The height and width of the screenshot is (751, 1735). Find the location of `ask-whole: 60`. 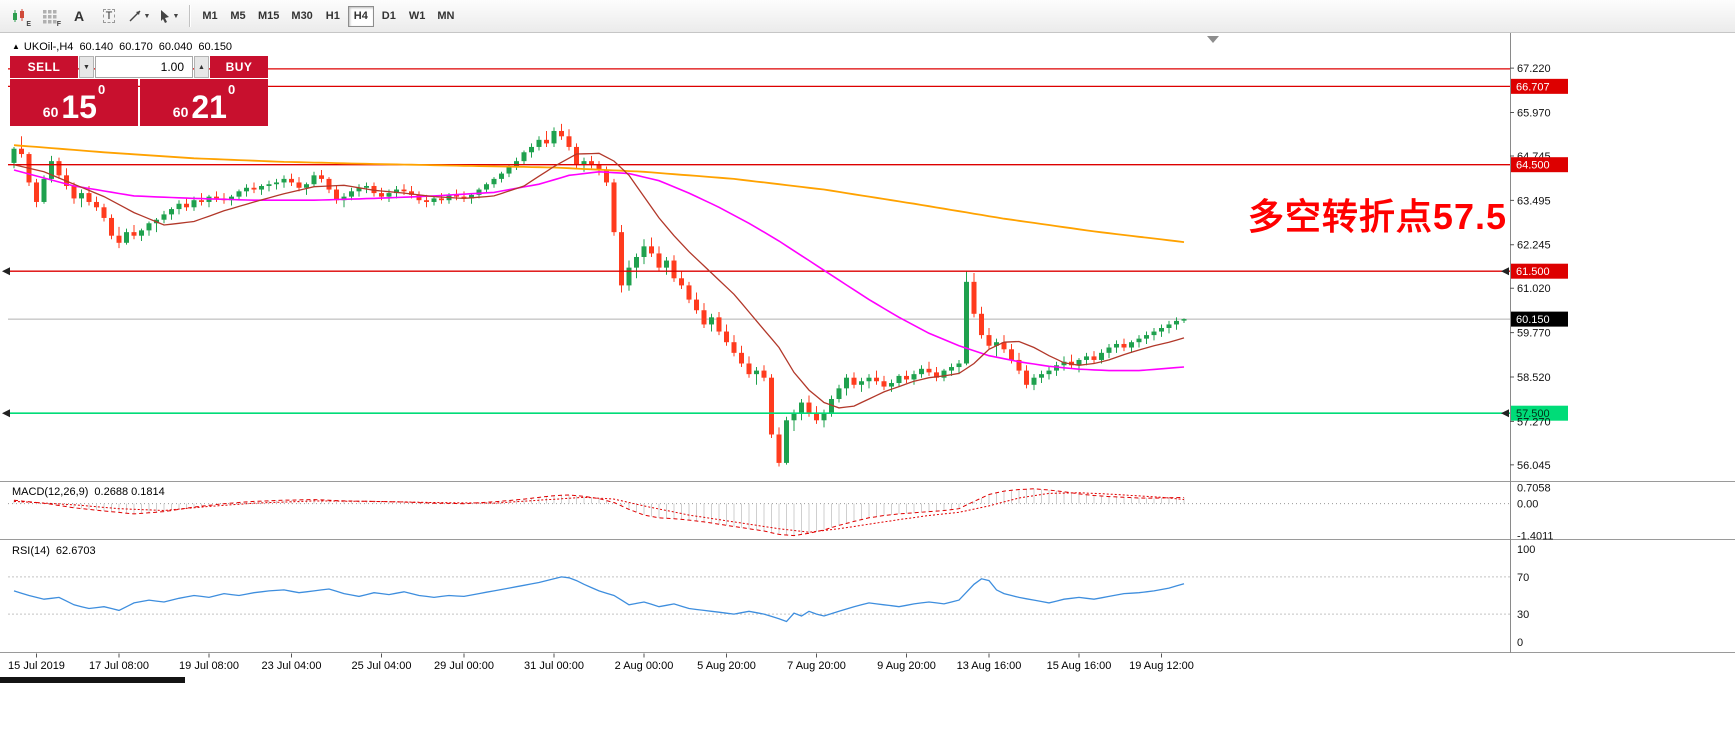

ask-whole: 60 is located at coordinates (180, 112).